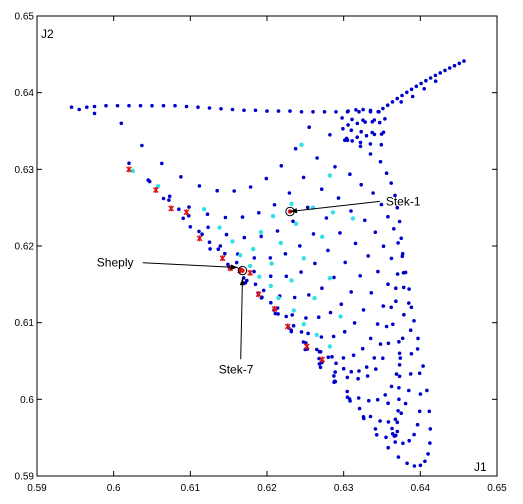  What do you see at coordinates (236, 369) in the screenshot?
I see `annotation-label-stek-7: Stek-7` at bounding box center [236, 369].